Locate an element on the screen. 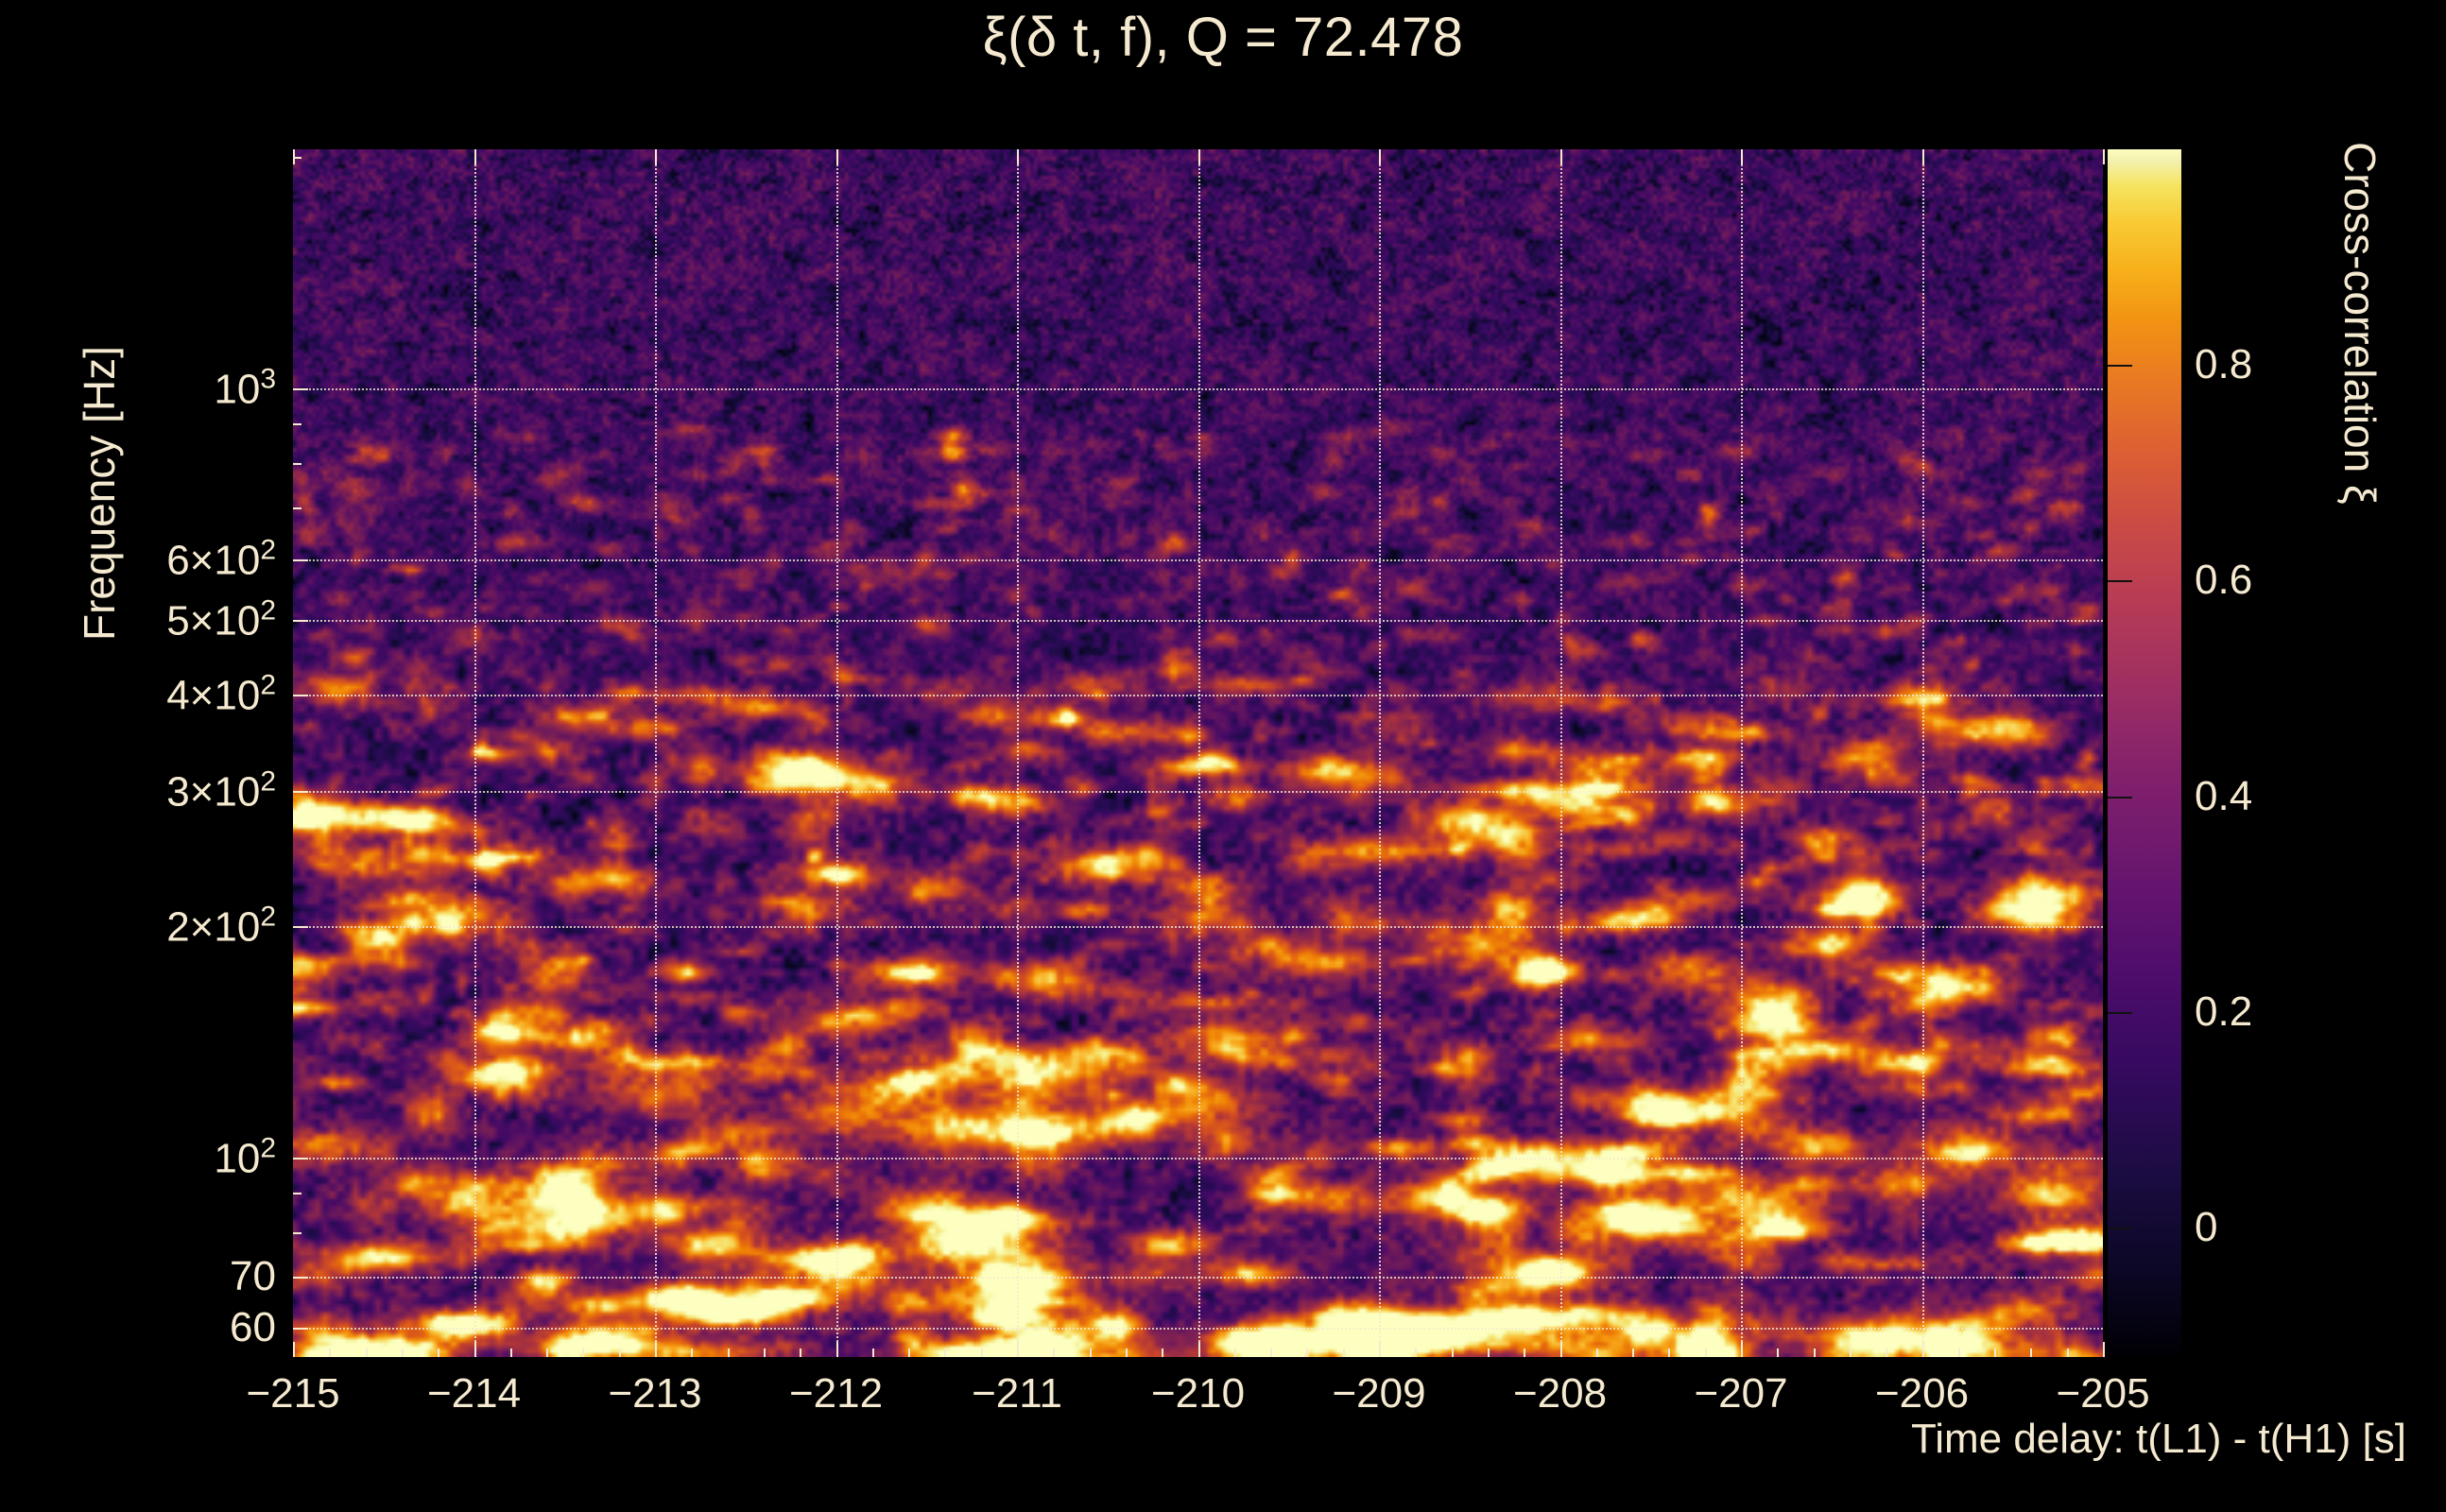 The width and height of the screenshot is (2446, 1512). colorbar-tick-label: 0.2 is located at coordinates (2224, 1011).